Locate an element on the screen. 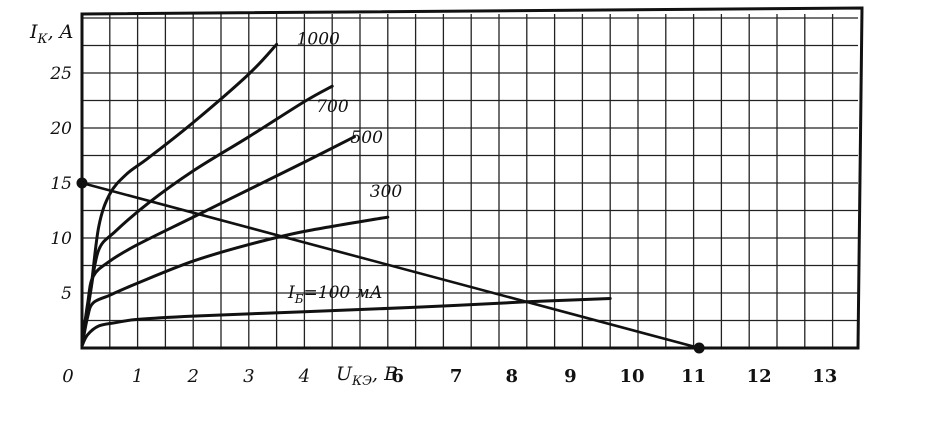 The width and height of the screenshot is (948, 425). x-axis-title: UКЭ, B is located at coordinates (367, 376).